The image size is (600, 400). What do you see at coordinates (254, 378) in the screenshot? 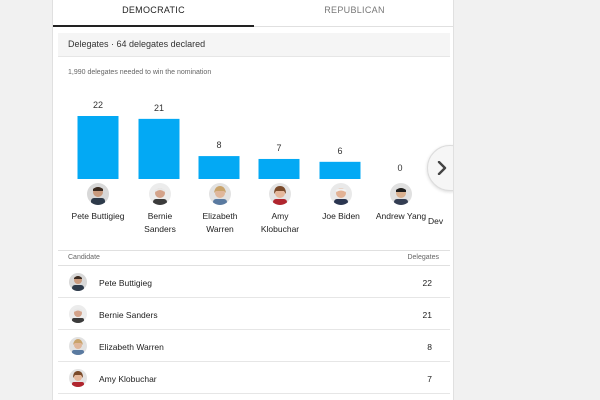
I see `table-row: Amy Klobuchar 7` at bounding box center [254, 378].